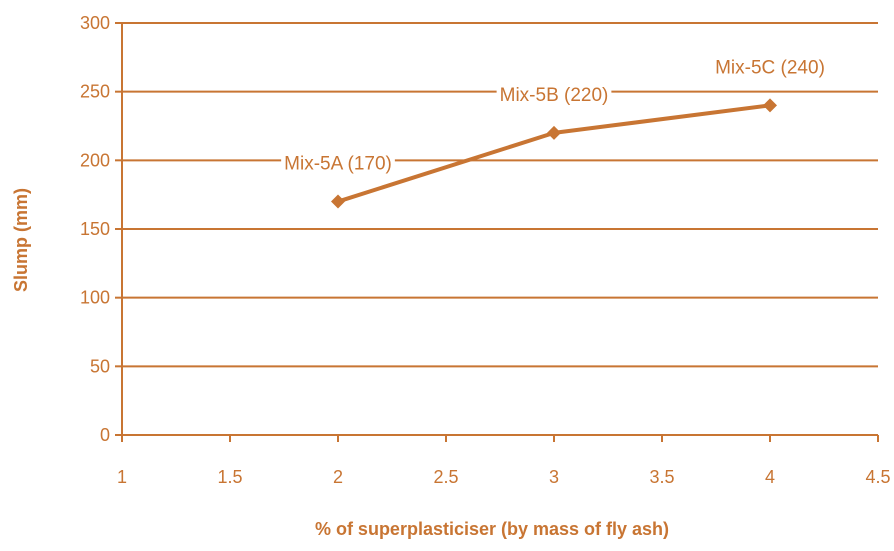 This screenshot has width=894, height=551. What do you see at coordinates (338, 477) in the screenshot?
I see `x-tick-label: 2` at bounding box center [338, 477].